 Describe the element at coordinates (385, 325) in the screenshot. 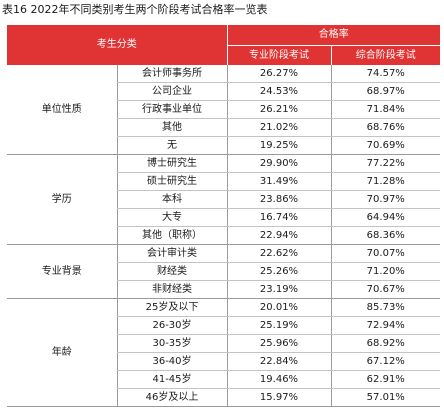

I see `stage2-rate: 72.94%` at that location.